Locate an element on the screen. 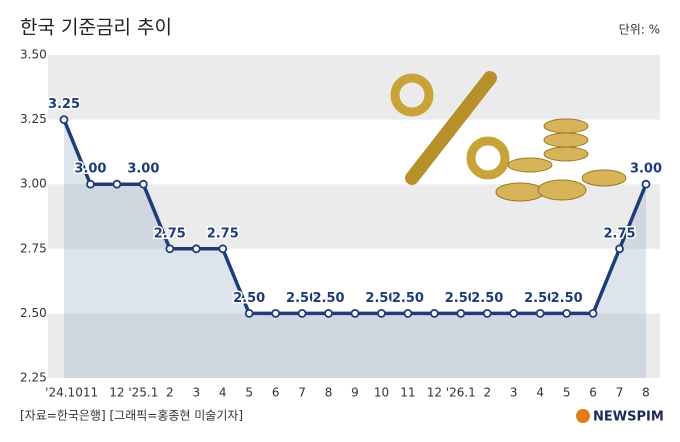 The width and height of the screenshot is (680, 442). y-tick-label: 3.25 is located at coordinates (33, 119).